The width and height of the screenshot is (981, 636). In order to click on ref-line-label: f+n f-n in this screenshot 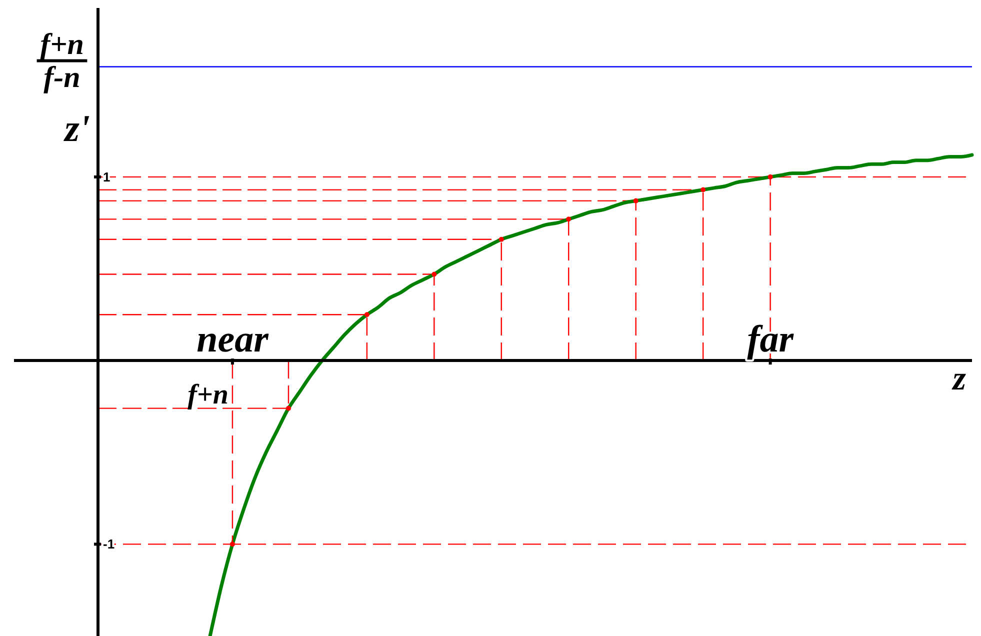, I will do `click(62, 61)`.